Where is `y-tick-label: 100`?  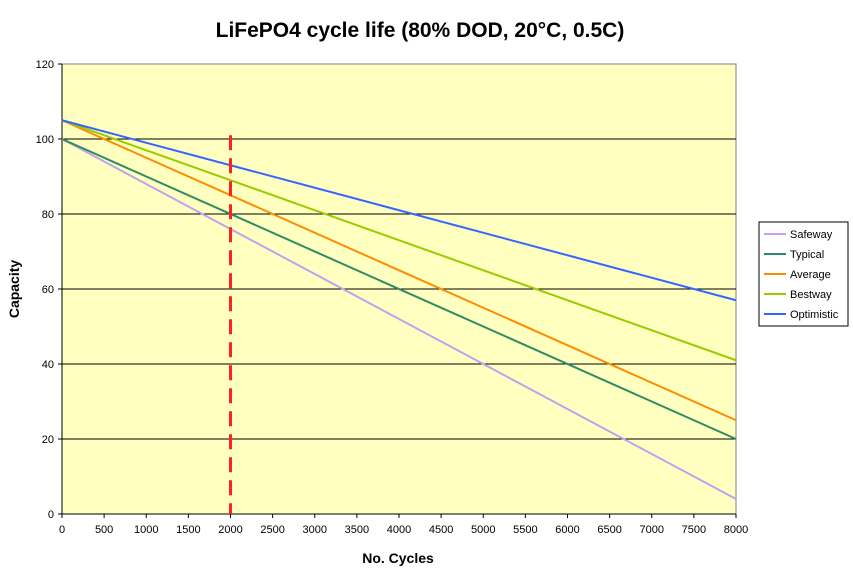
y-tick-label: 100 is located at coordinates (45, 140).